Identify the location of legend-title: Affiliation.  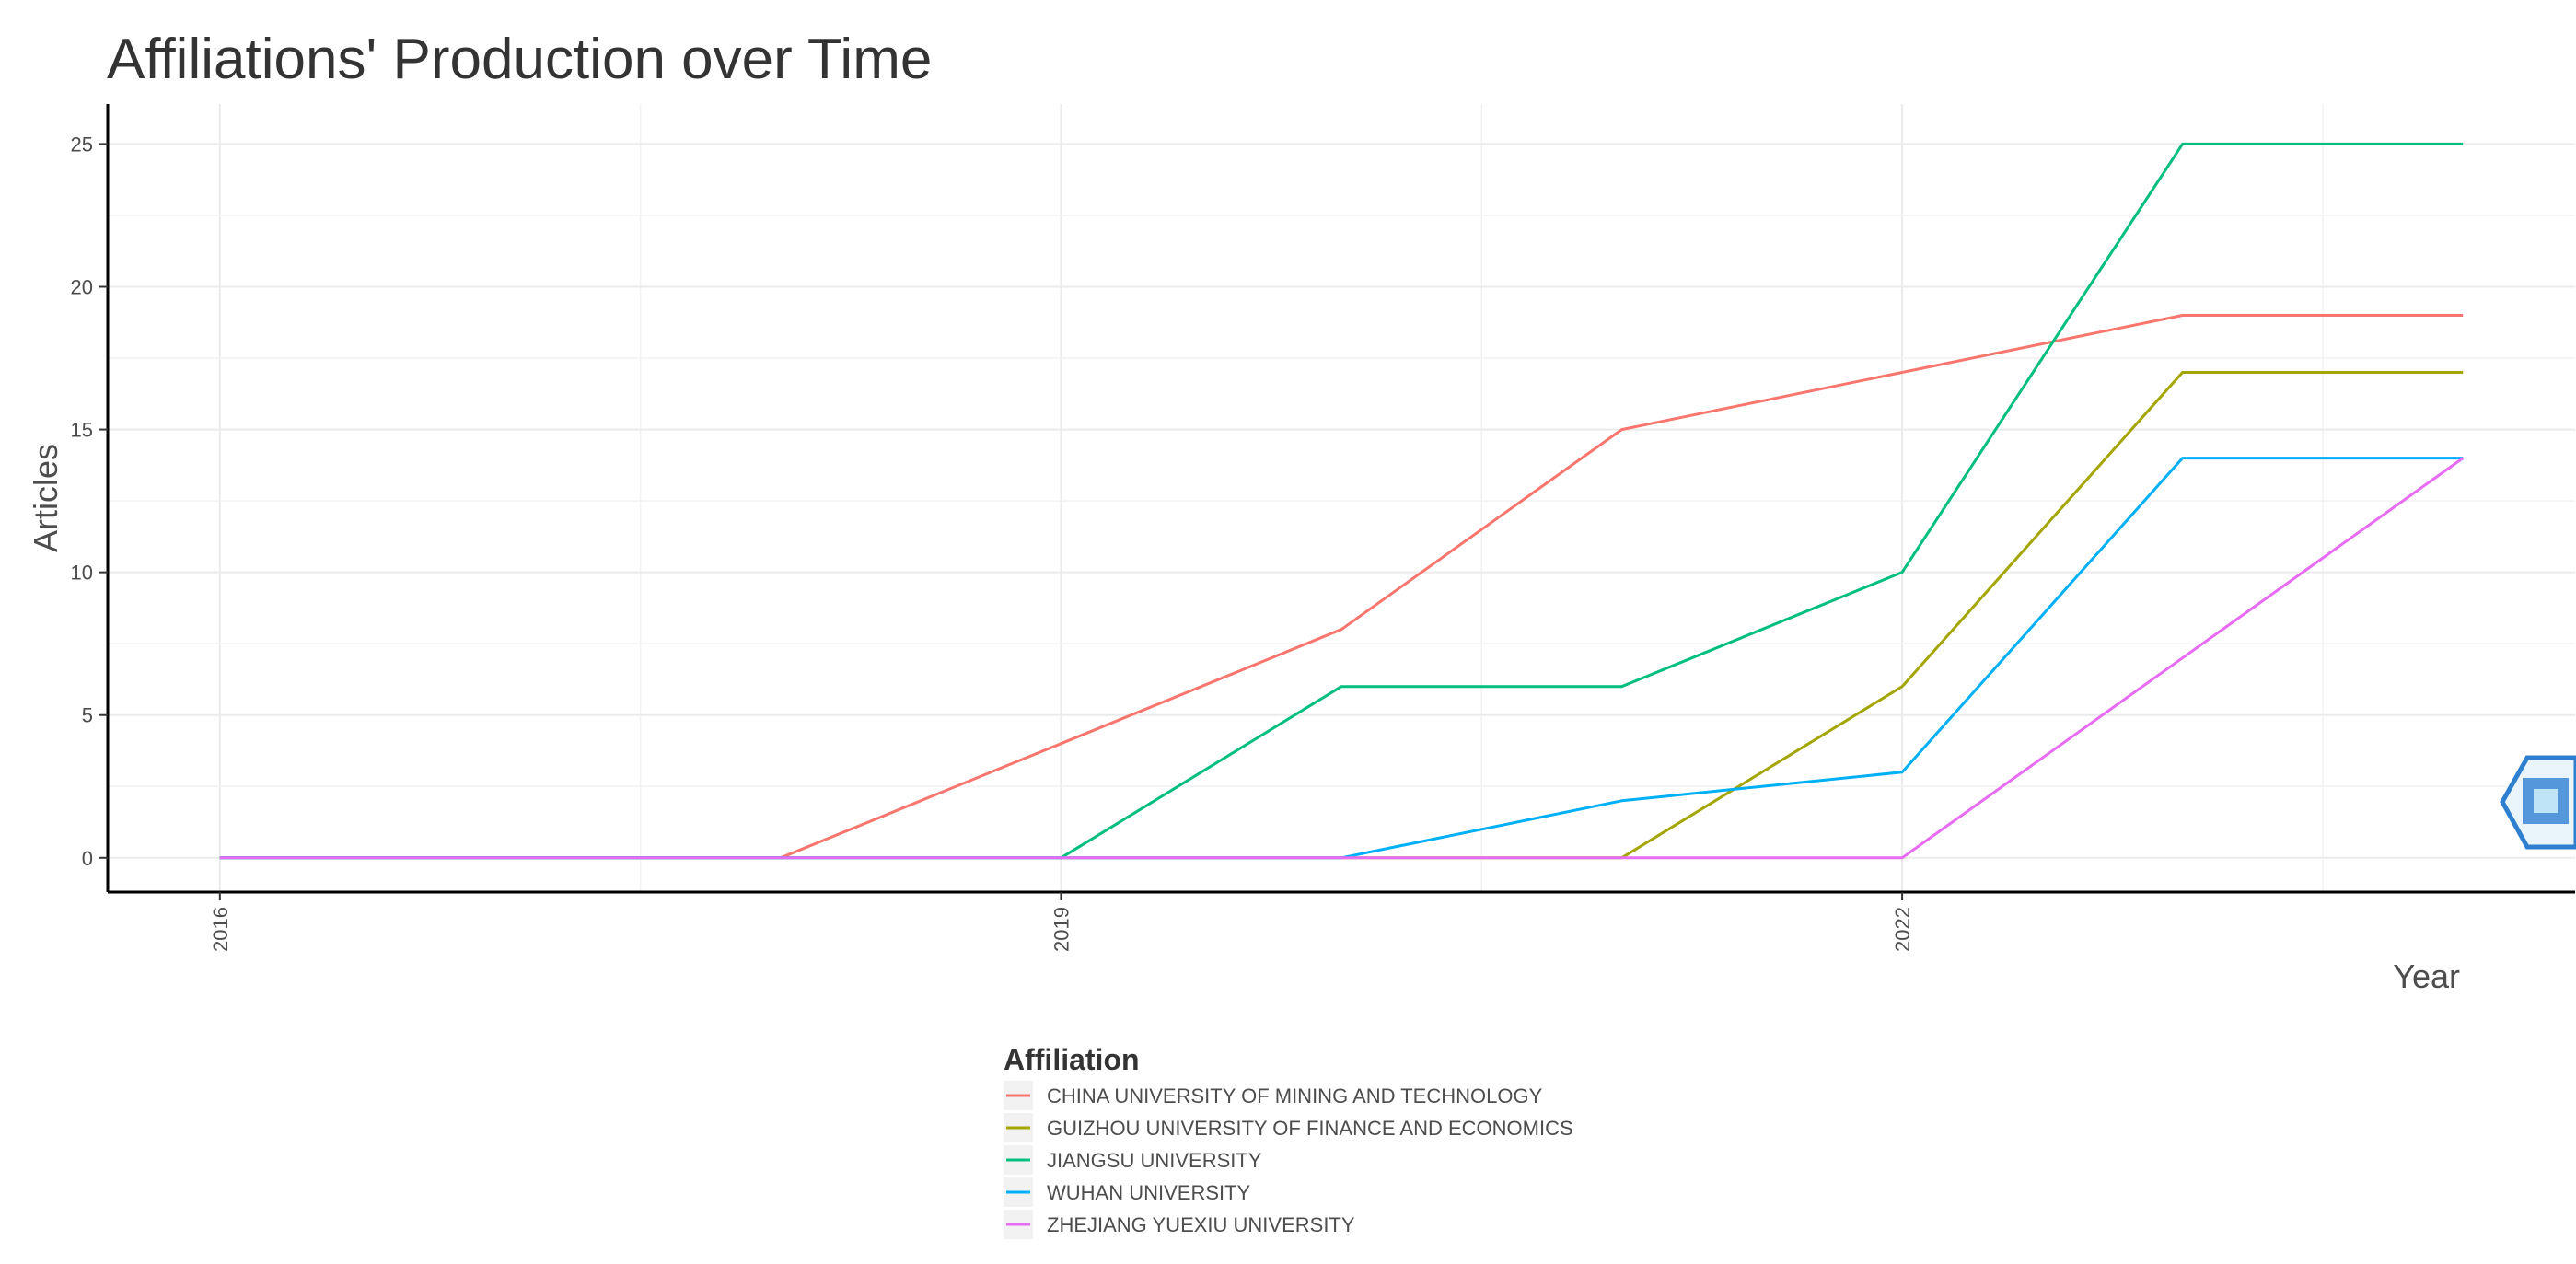
(1072, 1059).